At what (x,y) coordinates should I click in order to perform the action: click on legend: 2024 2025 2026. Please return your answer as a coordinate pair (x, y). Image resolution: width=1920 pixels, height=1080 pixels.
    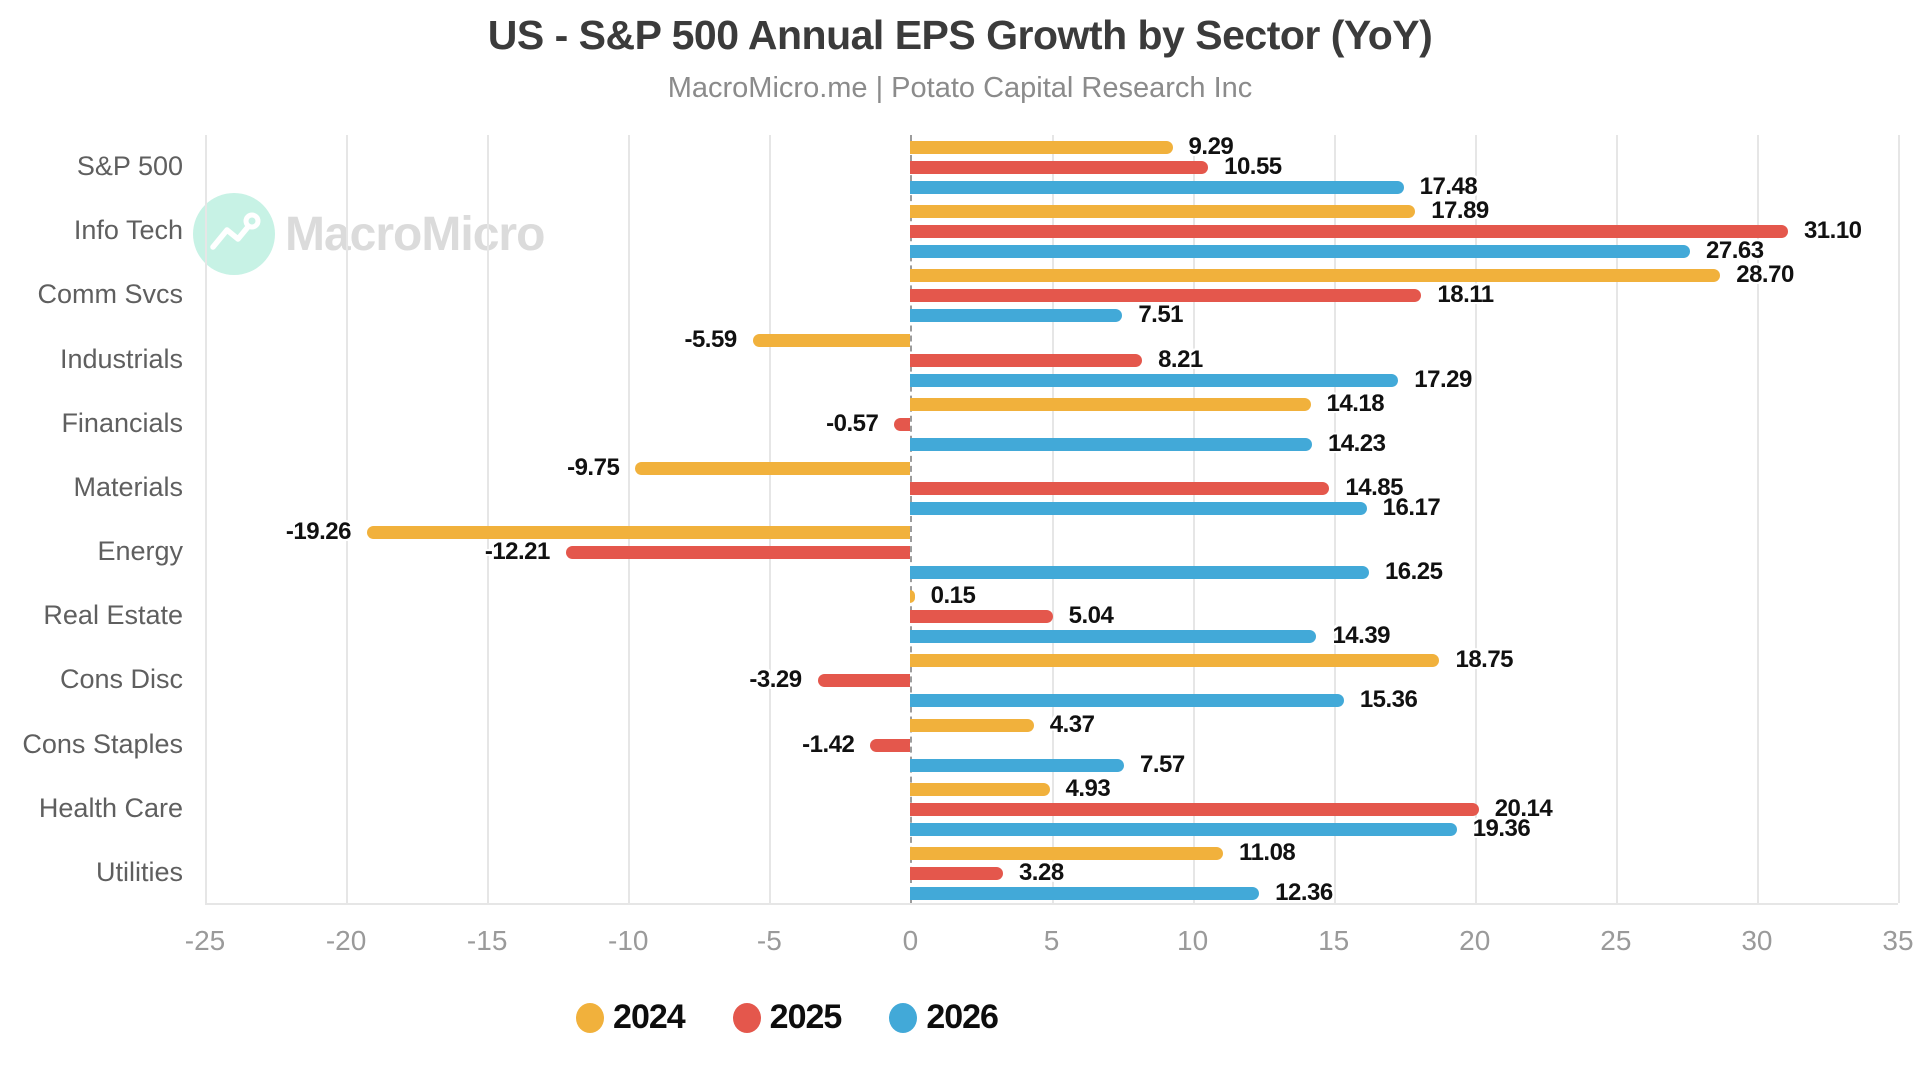
    Looking at the image, I should click on (960, 1017).